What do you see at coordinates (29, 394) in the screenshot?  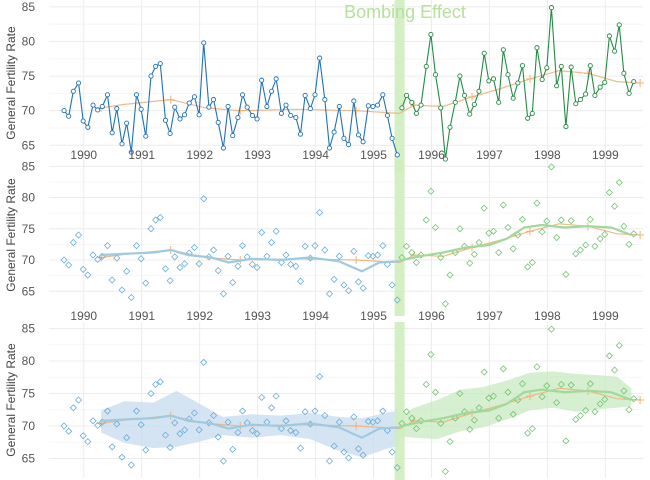 I see `y-tick-label: 75` at bounding box center [29, 394].